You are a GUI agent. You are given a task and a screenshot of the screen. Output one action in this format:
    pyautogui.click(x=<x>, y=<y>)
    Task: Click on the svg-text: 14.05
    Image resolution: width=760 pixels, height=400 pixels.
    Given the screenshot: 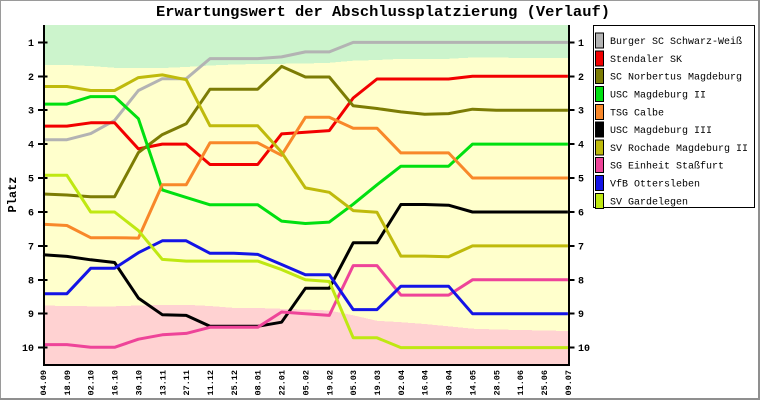 What is the action you would take?
    pyautogui.click(x=474, y=383)
    